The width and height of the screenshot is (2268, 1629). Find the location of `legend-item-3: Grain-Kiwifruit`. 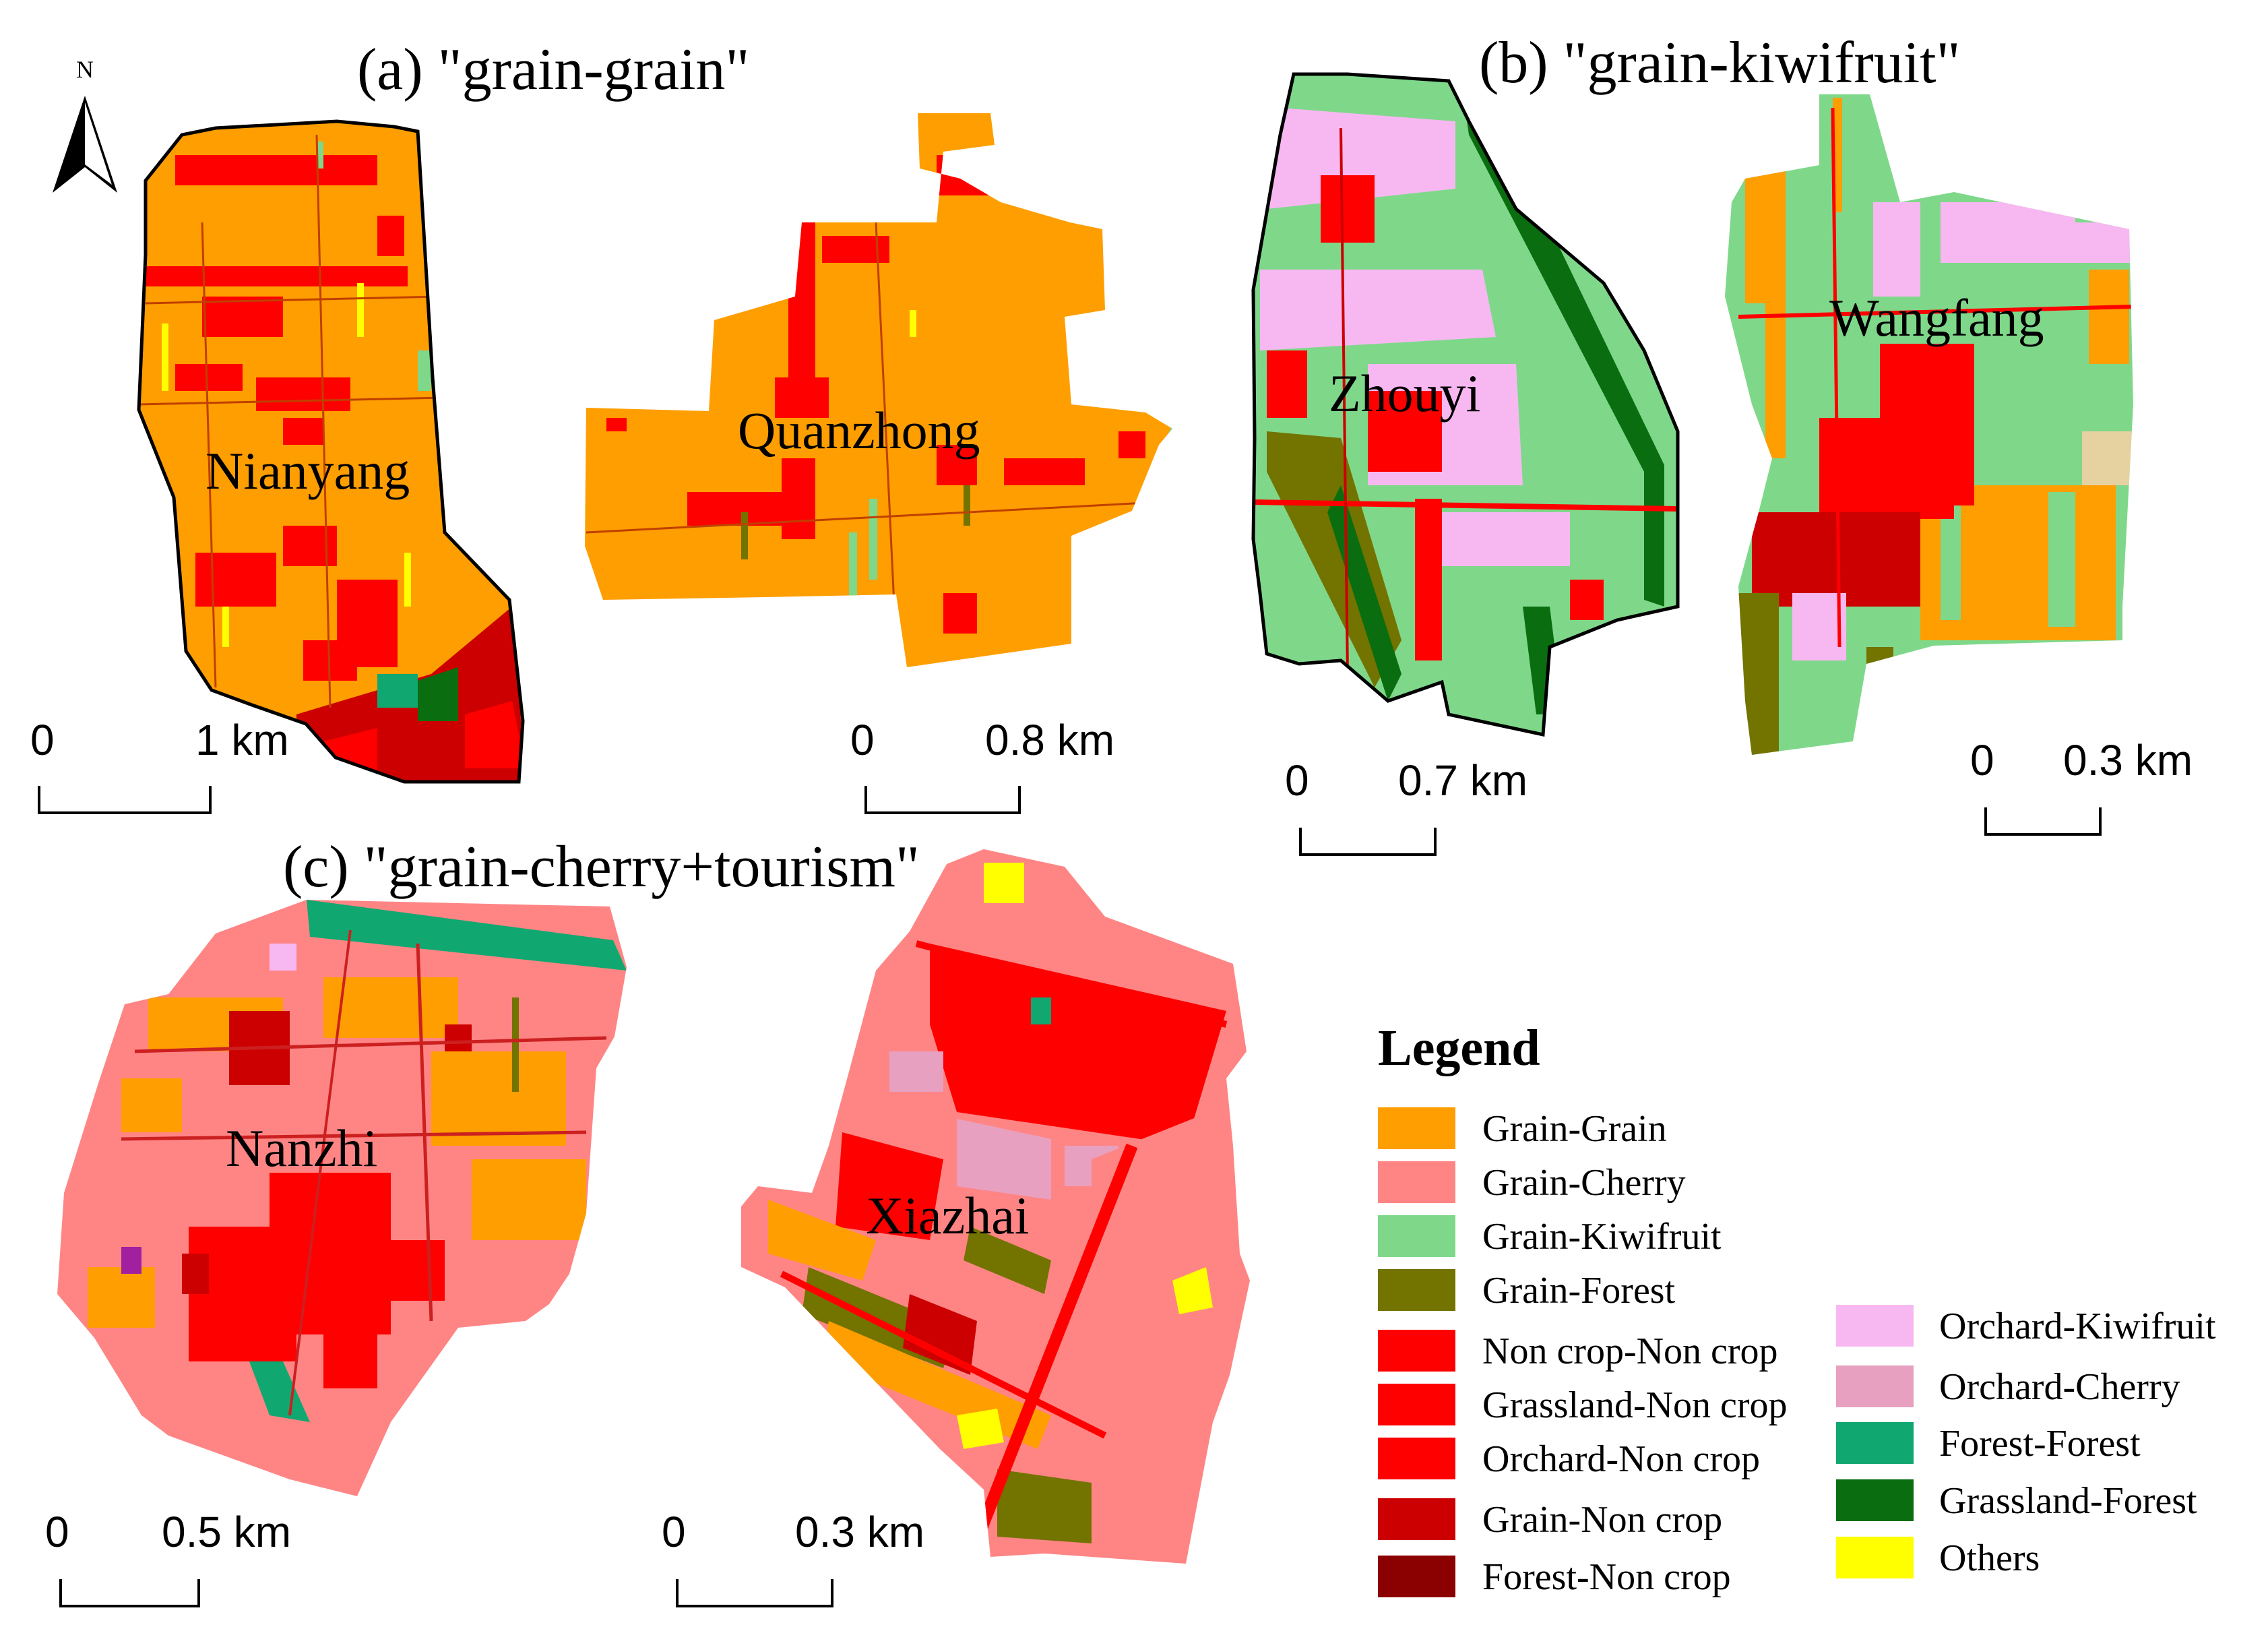

legend-item-3: Grain-Kiwifruit is located at coordinates (1550, 1236).